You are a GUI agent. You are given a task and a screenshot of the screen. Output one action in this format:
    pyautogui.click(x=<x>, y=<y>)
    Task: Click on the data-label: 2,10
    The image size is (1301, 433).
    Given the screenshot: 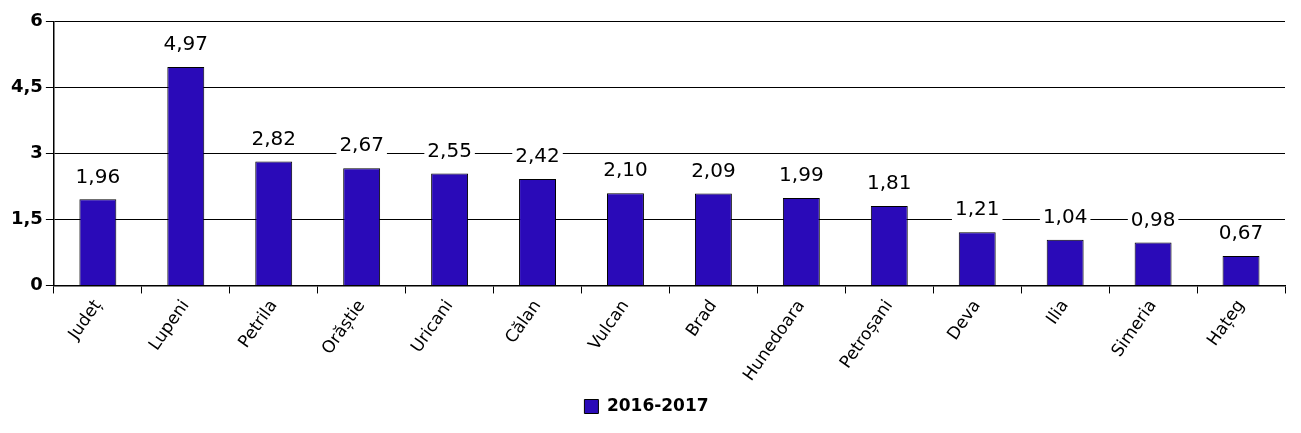 What is the action you would take?
    pyautogui.click(x=625, y=169)
    